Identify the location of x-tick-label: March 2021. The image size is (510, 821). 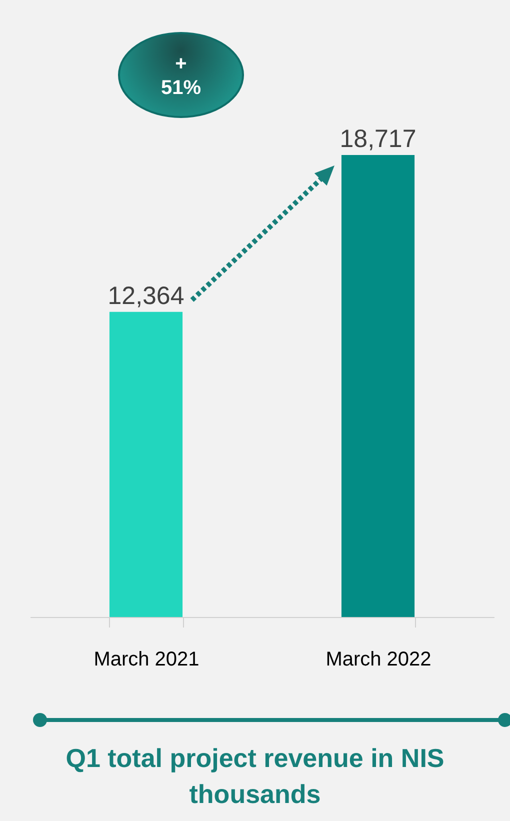
(147, 659).